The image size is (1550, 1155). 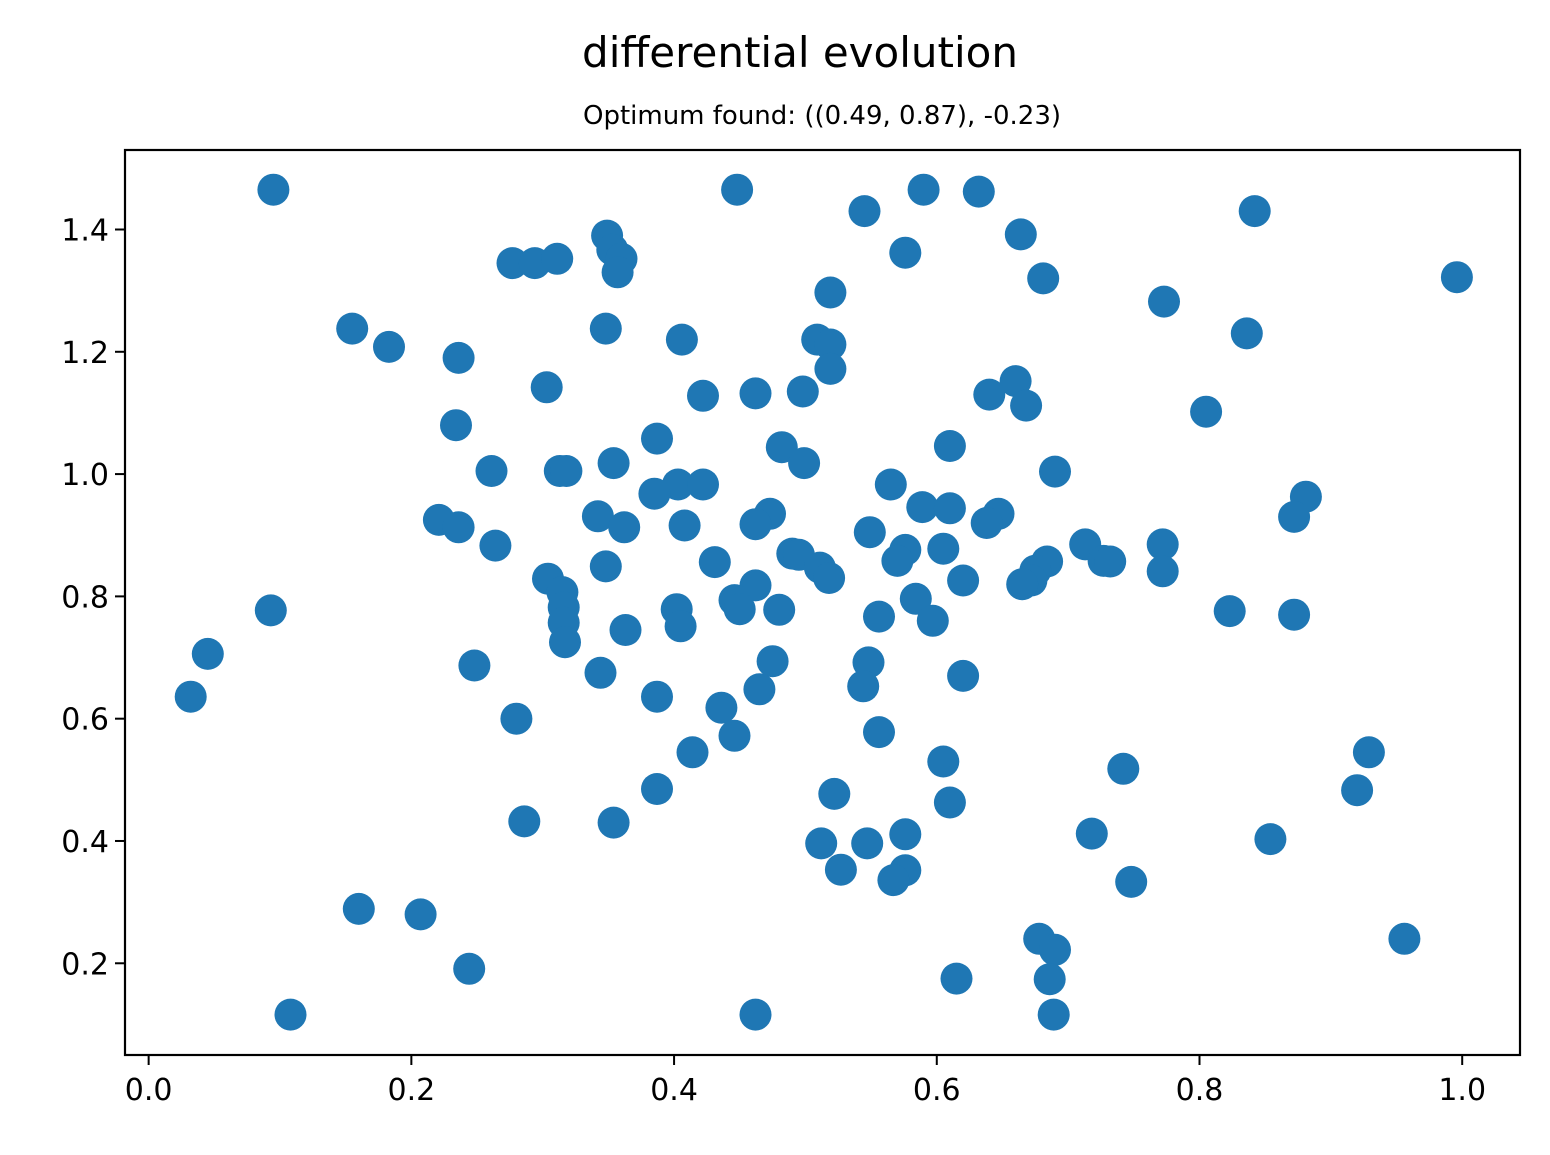 I want to click on y-tick-label: 0.6, so click(x=85, y=720).